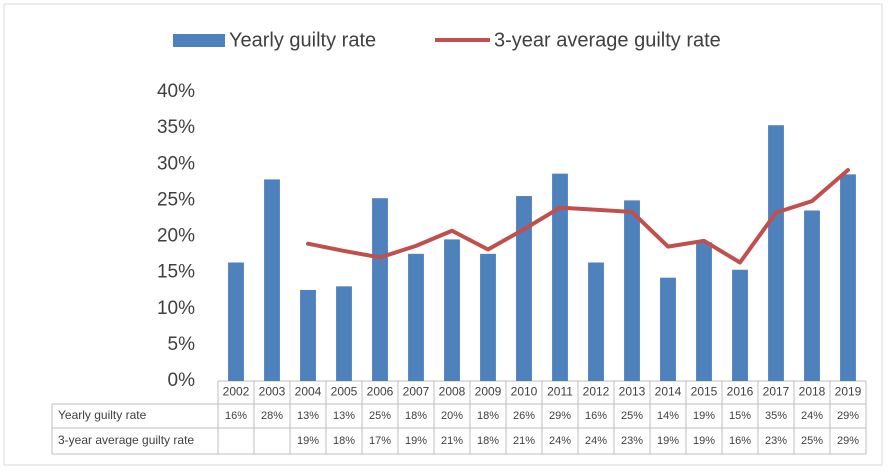 The height and width of the screenshot is (471, 888). Describe the element at coordinates (102, 415) in the screenshot. I see `table-row-header: Yearly guilty rate` at that location.